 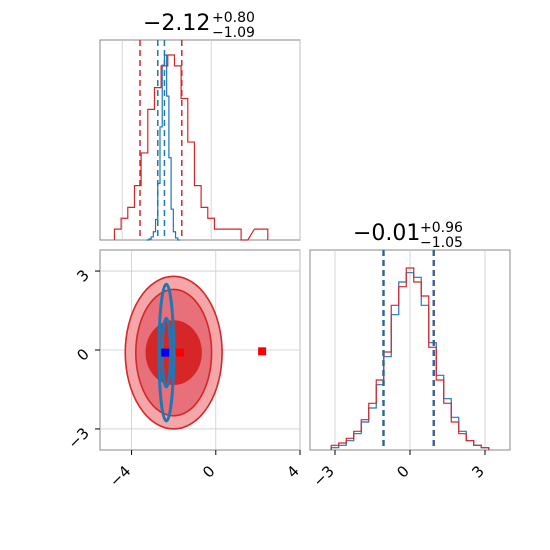 I want to click on tl-hist-blue, so click(x=163, y=147).